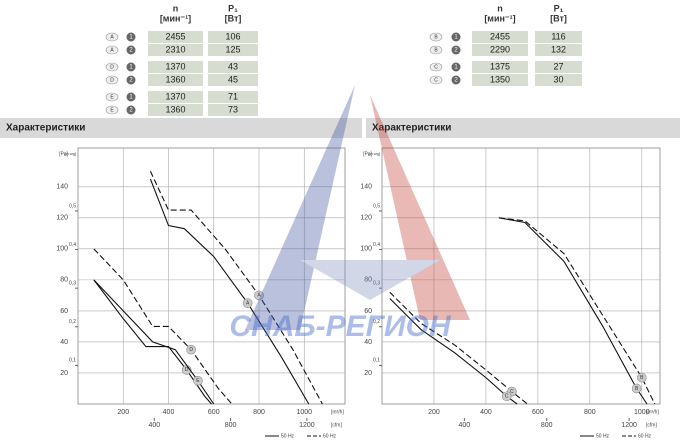 The width and height of the screenshot is (680, 448). I want to click on speed: 1375, so click(500, 66).